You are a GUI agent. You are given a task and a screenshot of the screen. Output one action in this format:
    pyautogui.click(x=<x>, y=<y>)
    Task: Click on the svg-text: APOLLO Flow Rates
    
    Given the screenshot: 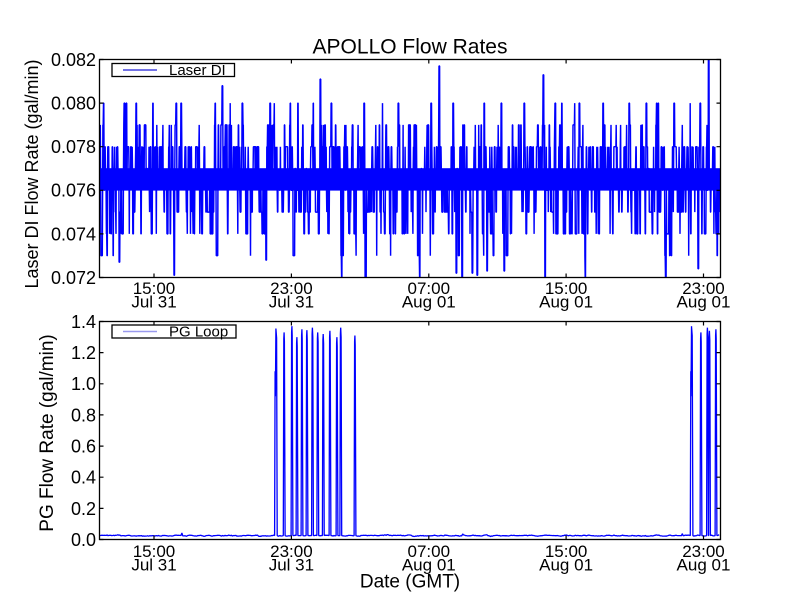 What is the action you would take?
    pyautogui.click(x=410, y=47)
    